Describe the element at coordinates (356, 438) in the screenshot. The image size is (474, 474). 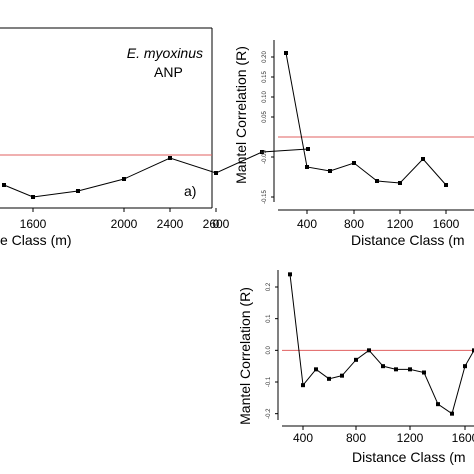
I see `panel-c-x-tick-label: 800` at that location.